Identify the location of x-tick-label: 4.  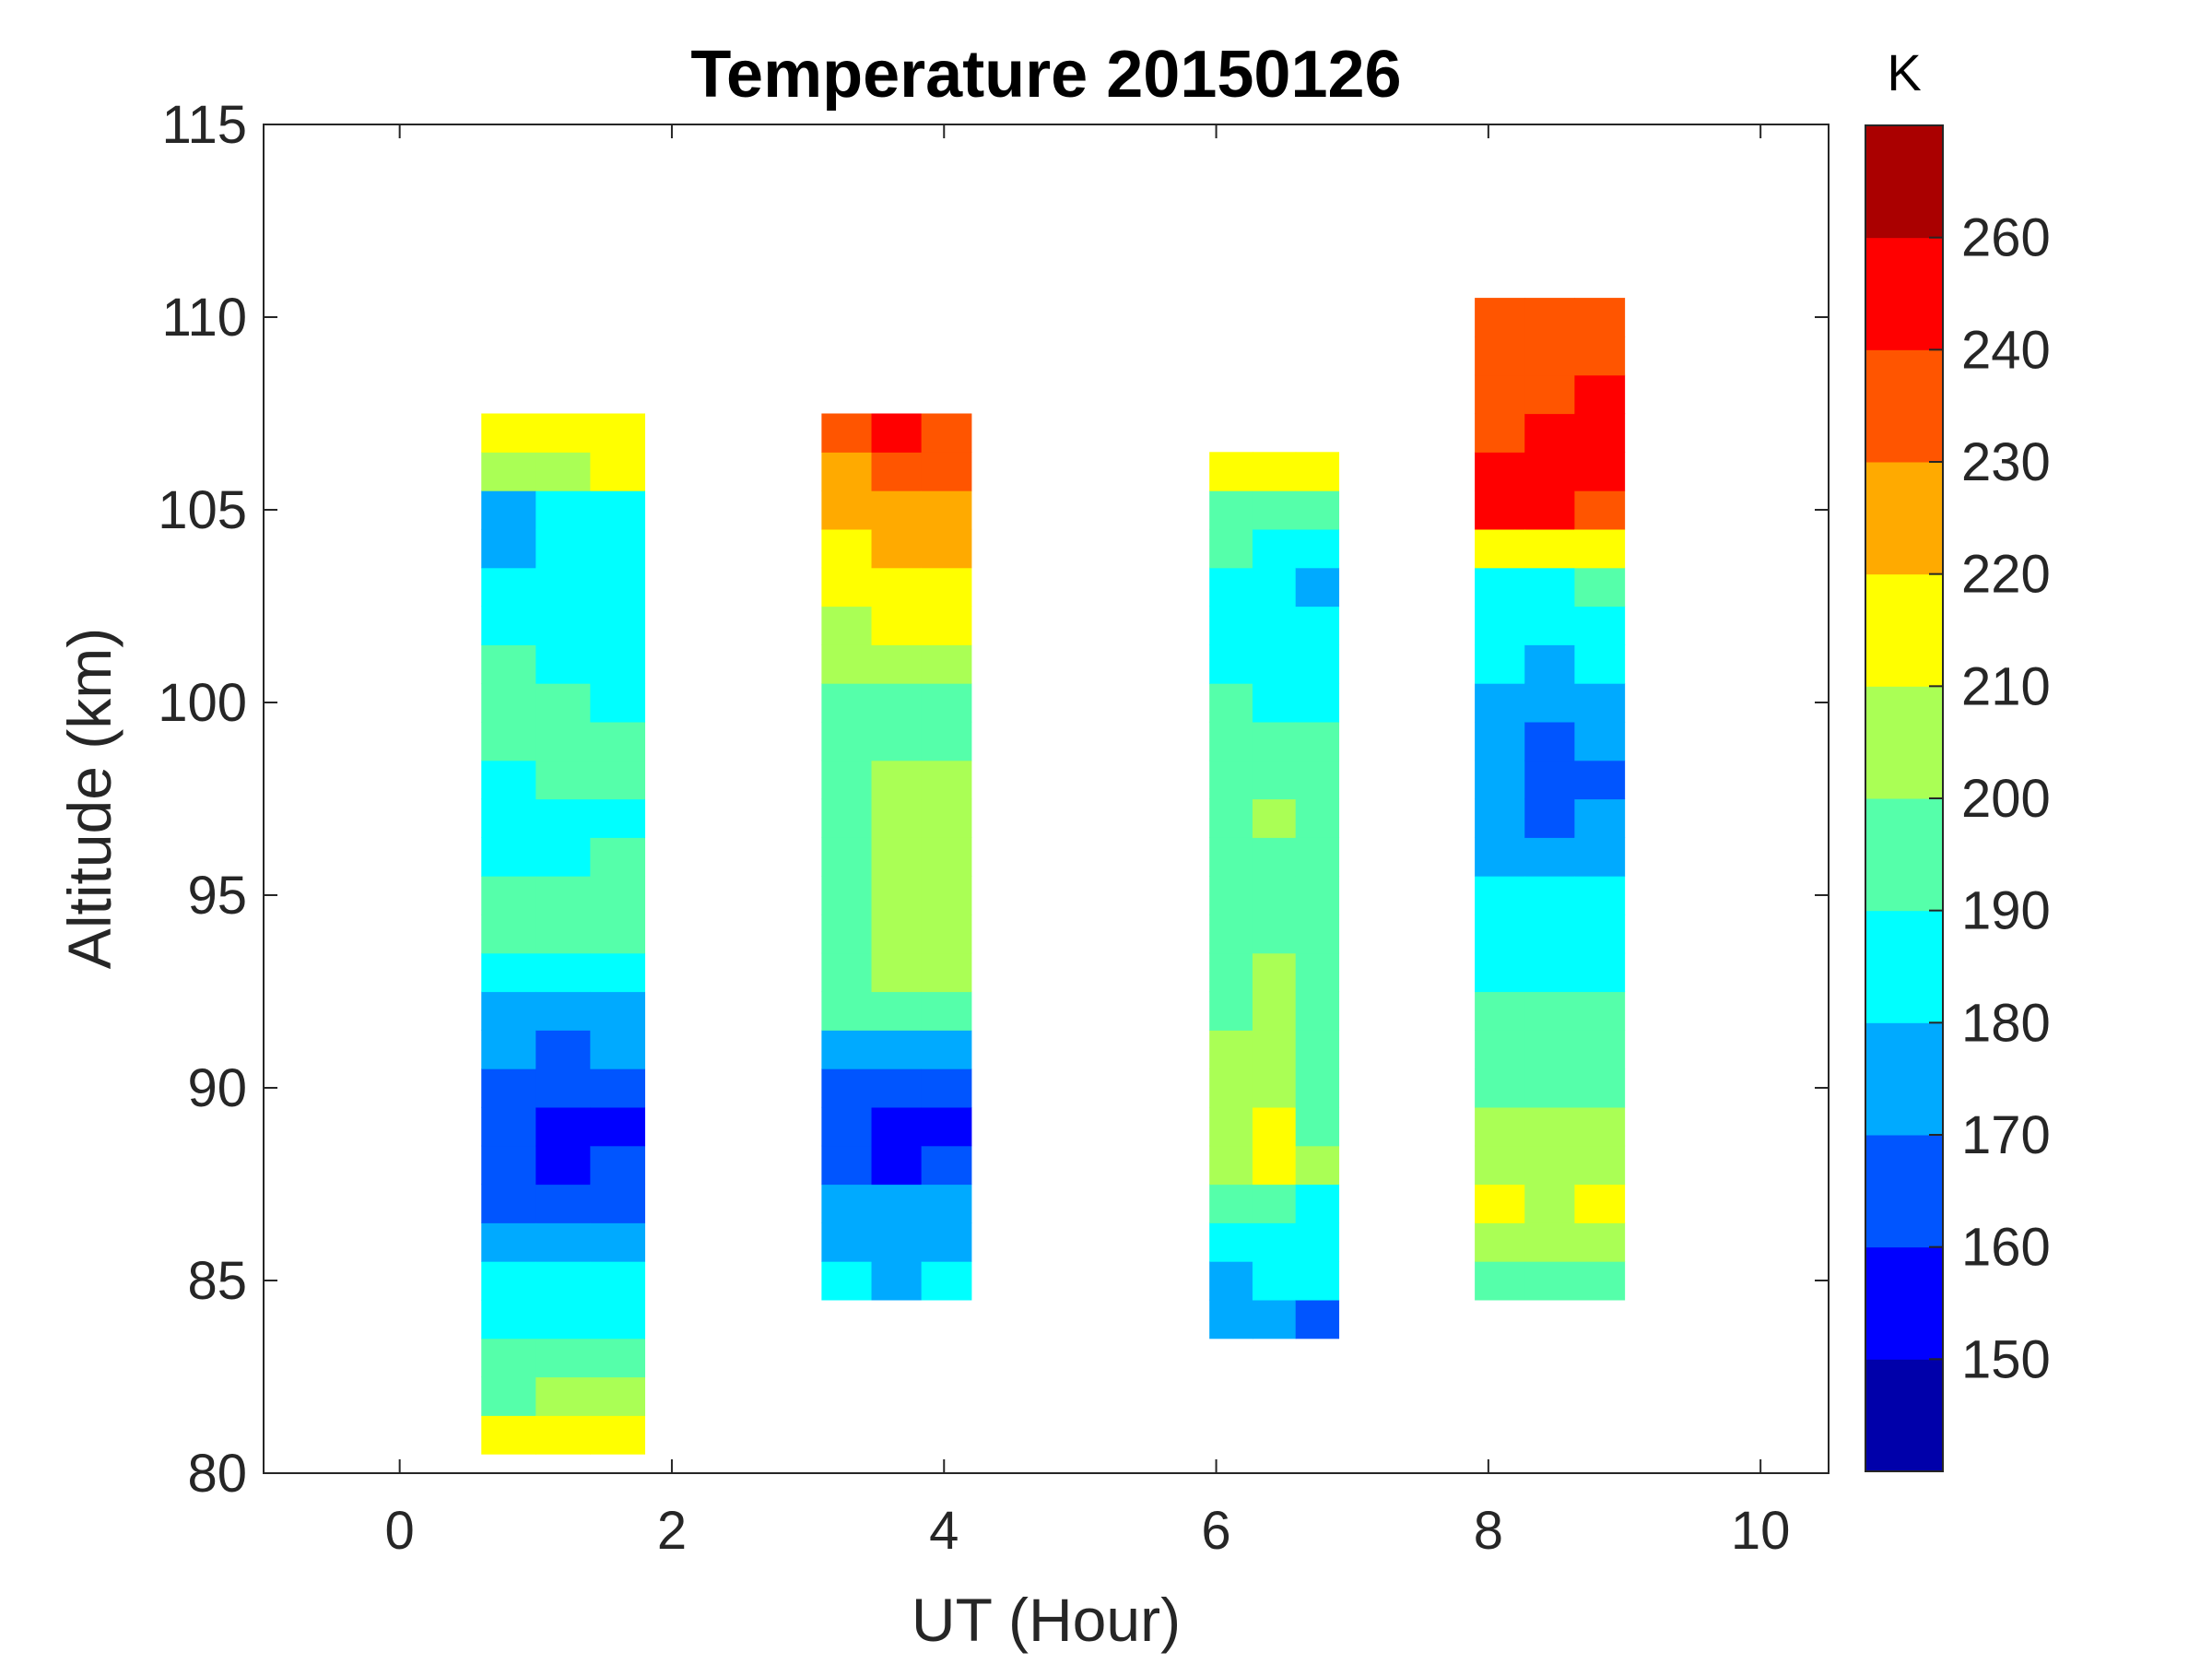
(944, 1531).